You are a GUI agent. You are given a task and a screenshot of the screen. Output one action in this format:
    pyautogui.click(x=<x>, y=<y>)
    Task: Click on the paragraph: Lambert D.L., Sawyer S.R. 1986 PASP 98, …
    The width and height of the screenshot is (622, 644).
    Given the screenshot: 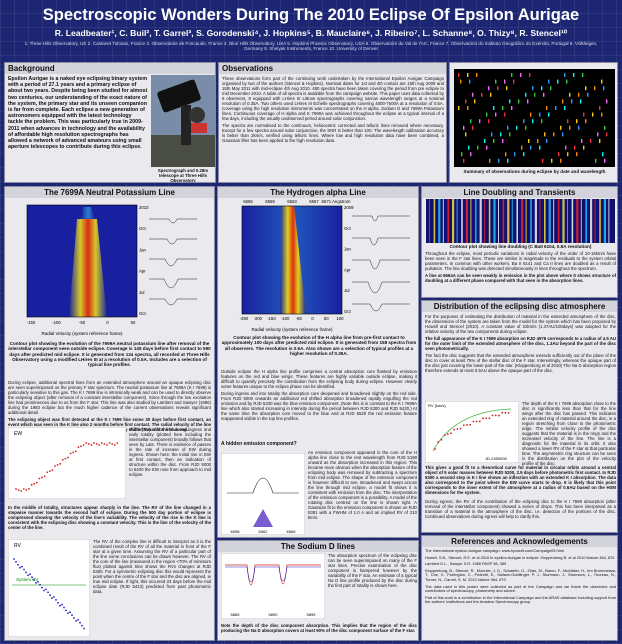 What is the action you would take?
    pyautogui.click(x=466, y=564)
    